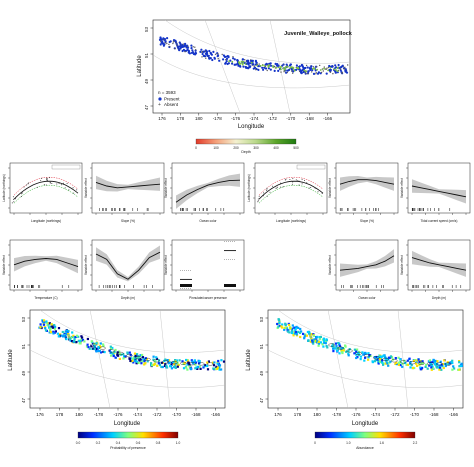  I want to click on legend-absent-marker: +, so click(159, 105).